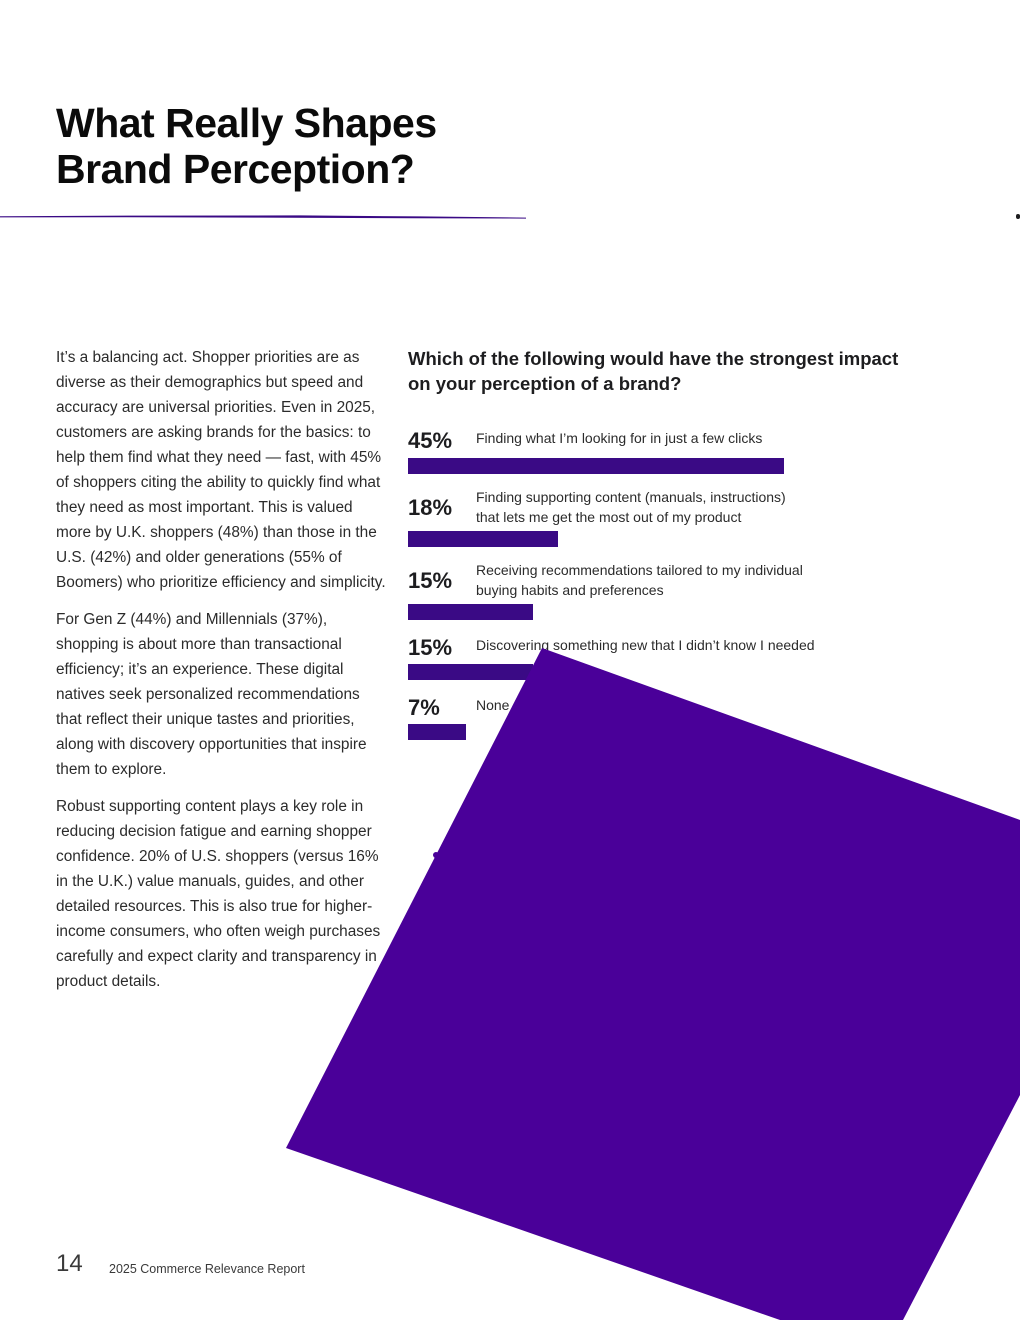 This screenshot has height=1320, width=1020. I want to click on edge-mark, so click(1018, 216).